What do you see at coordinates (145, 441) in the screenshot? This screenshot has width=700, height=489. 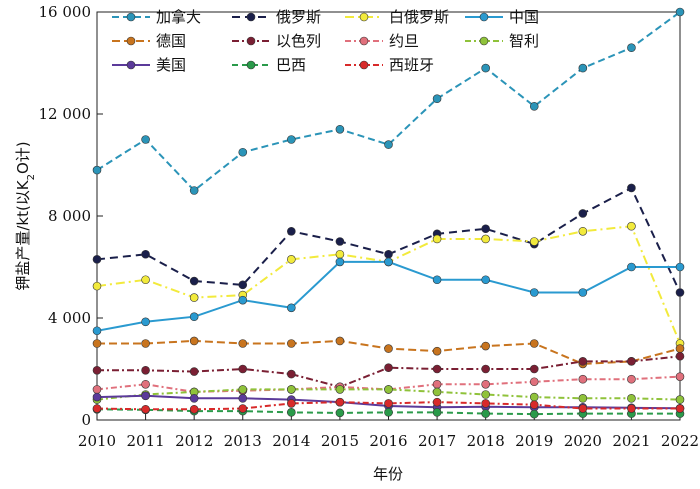 I see `x-tick-label: 2011` at bounding box center [145, 441].